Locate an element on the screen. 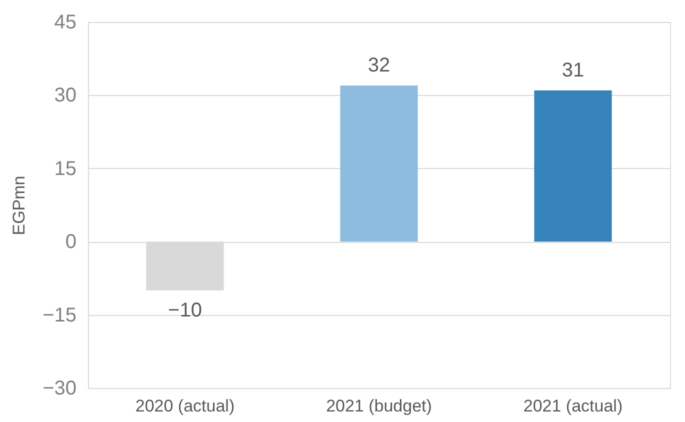  y-tick-label: 45 is located at coordinates (65, 23).